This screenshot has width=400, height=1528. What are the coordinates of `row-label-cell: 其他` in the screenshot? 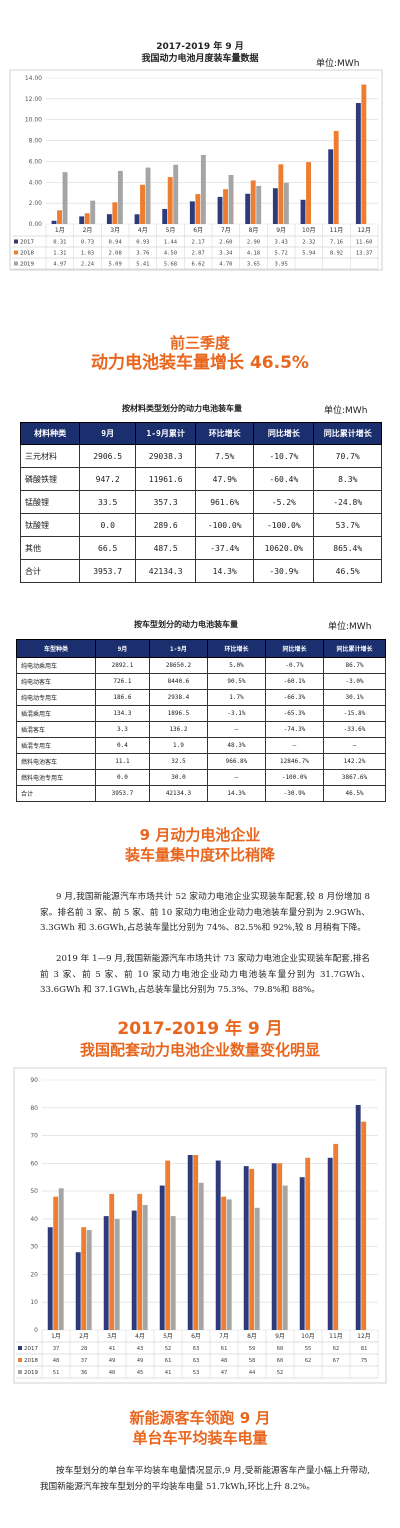 It's located at (50, 548).